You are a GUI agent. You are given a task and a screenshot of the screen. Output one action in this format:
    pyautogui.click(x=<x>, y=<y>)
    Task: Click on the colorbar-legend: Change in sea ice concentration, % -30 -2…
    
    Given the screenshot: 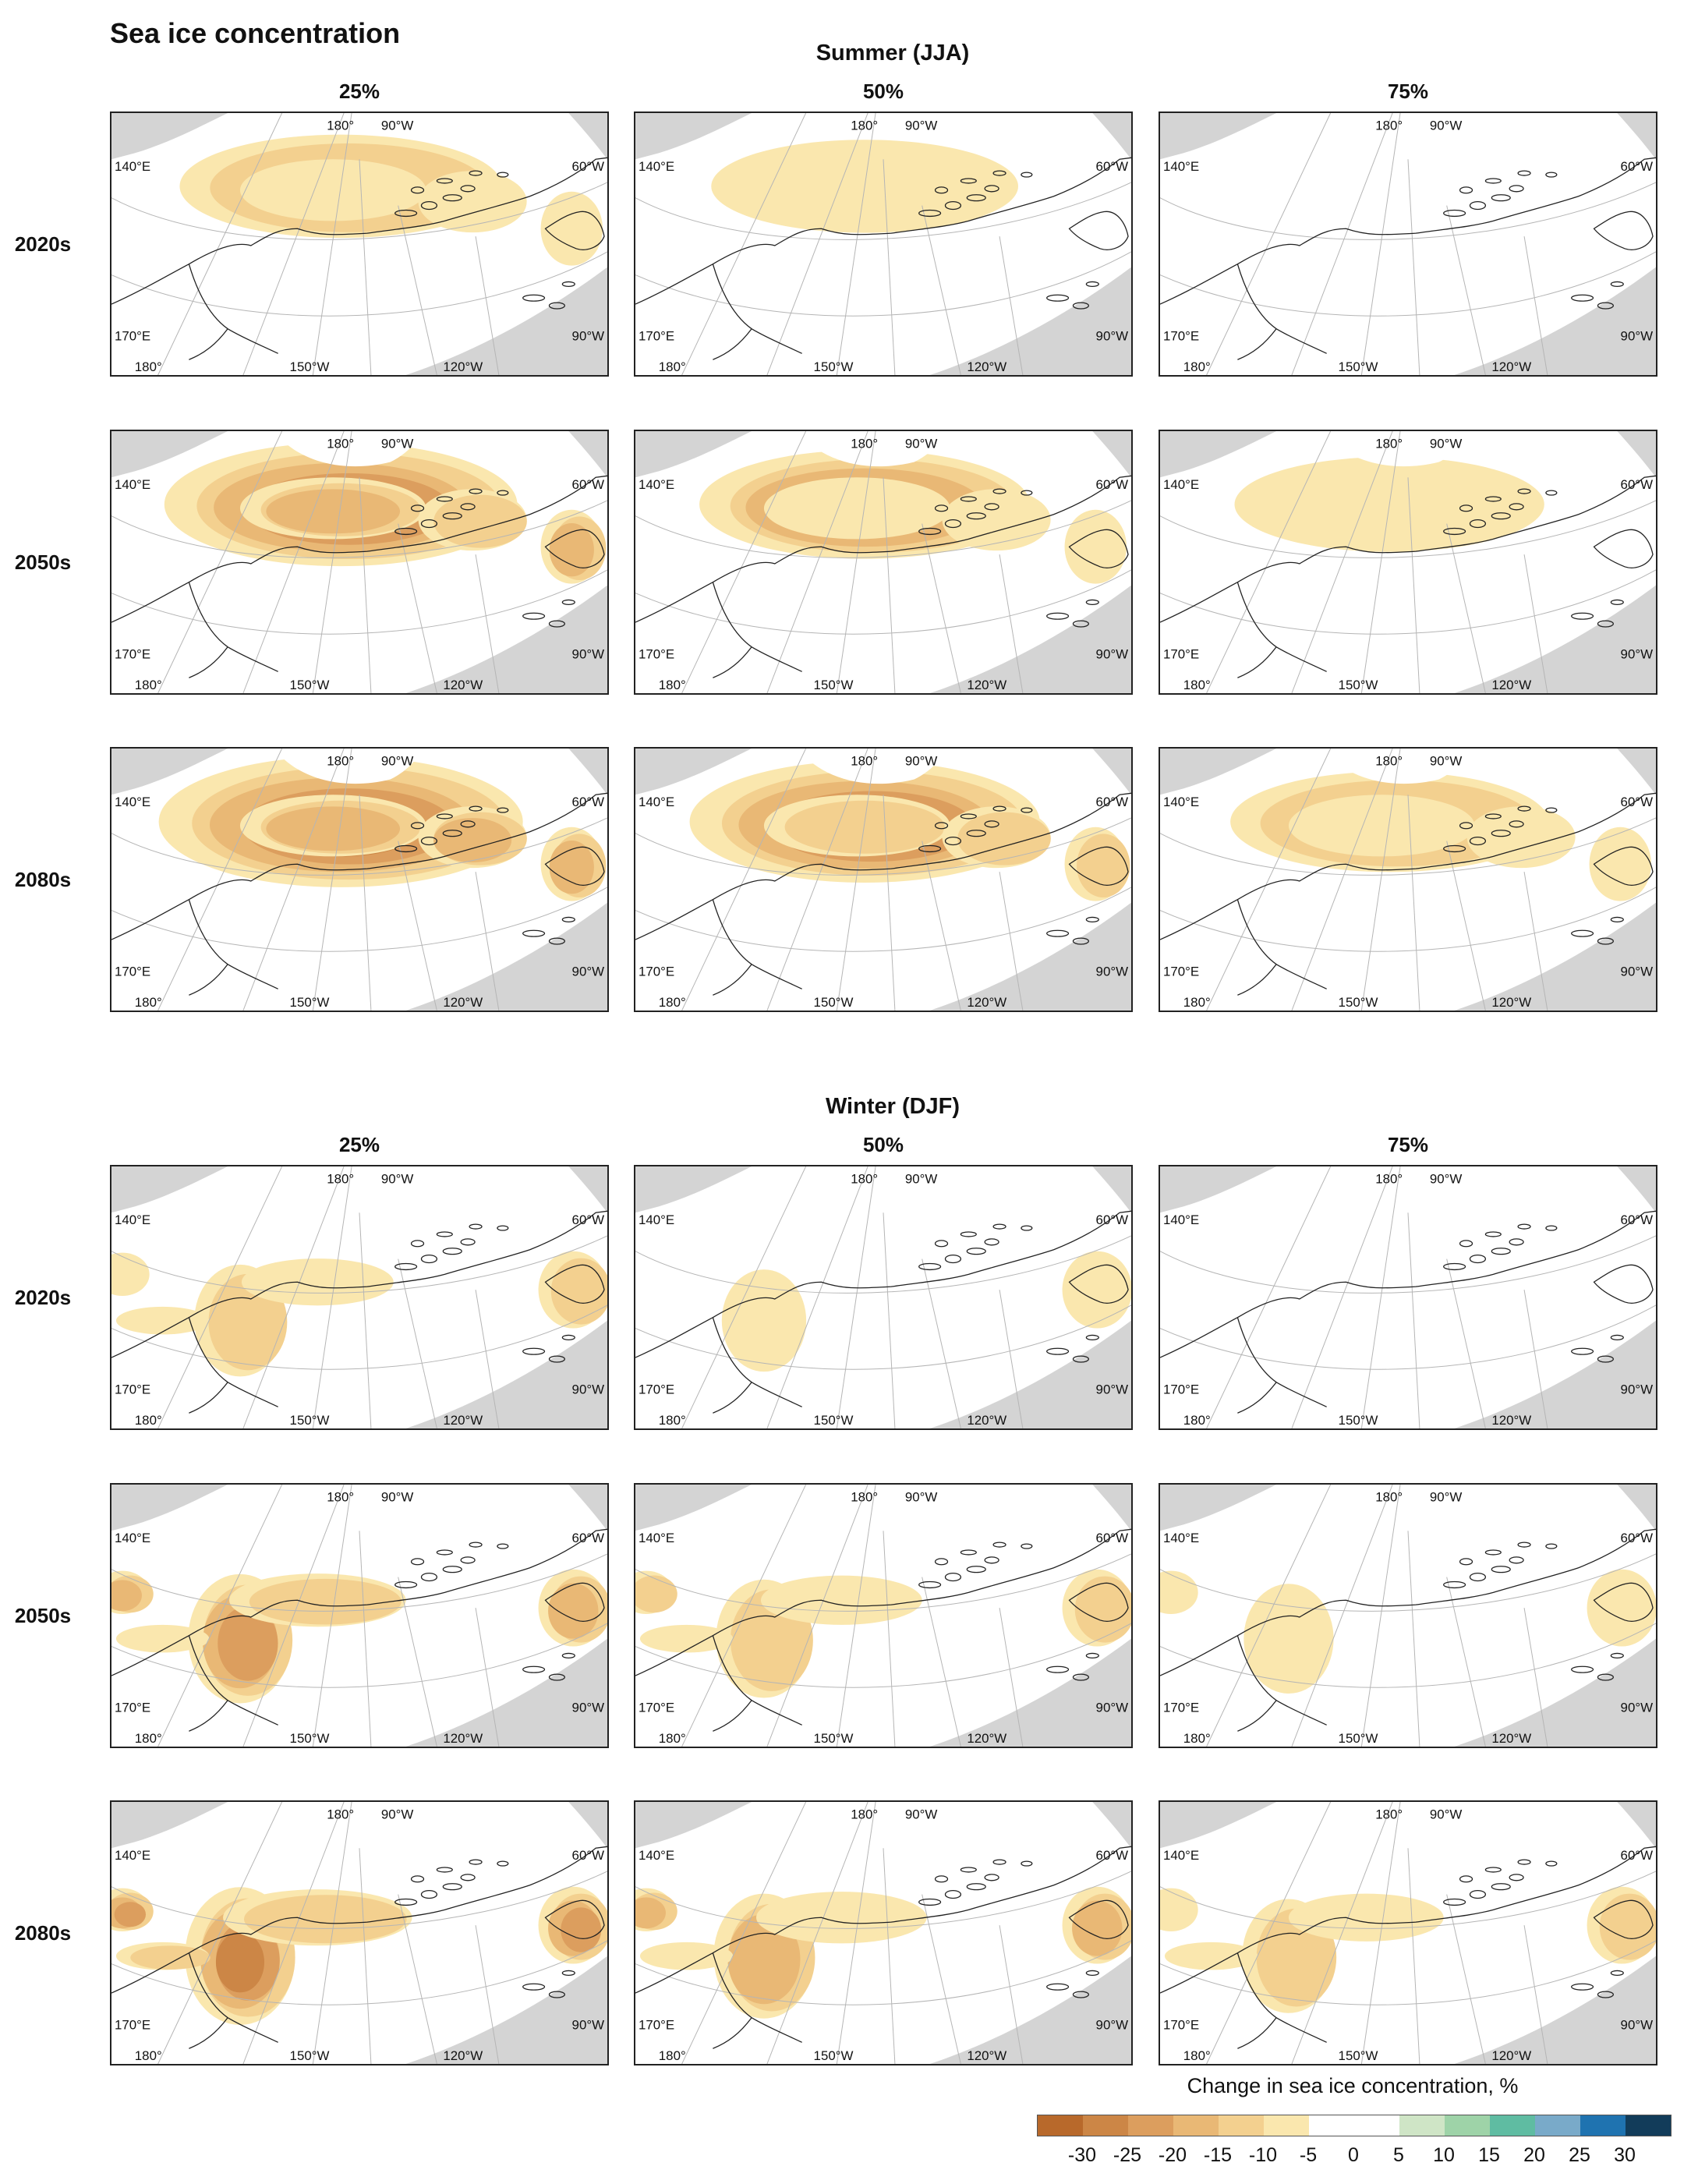 What is the action you would take?
    pyautogui.click(x=1354, y=2129)
    